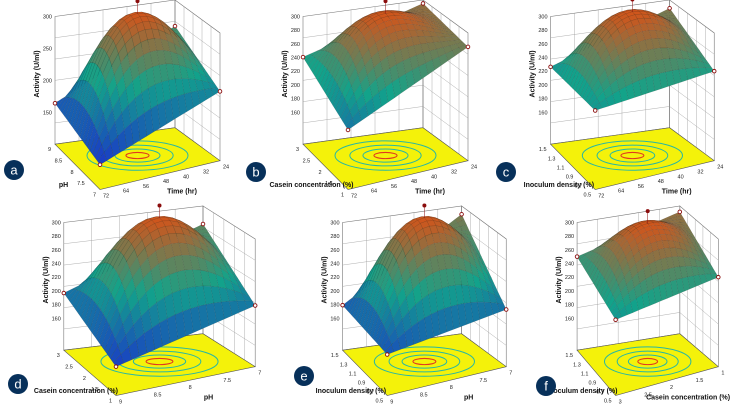 The width and height of the screenshot is (744, 412). I want to click on y-tick-label: 56, so click(641, 187).